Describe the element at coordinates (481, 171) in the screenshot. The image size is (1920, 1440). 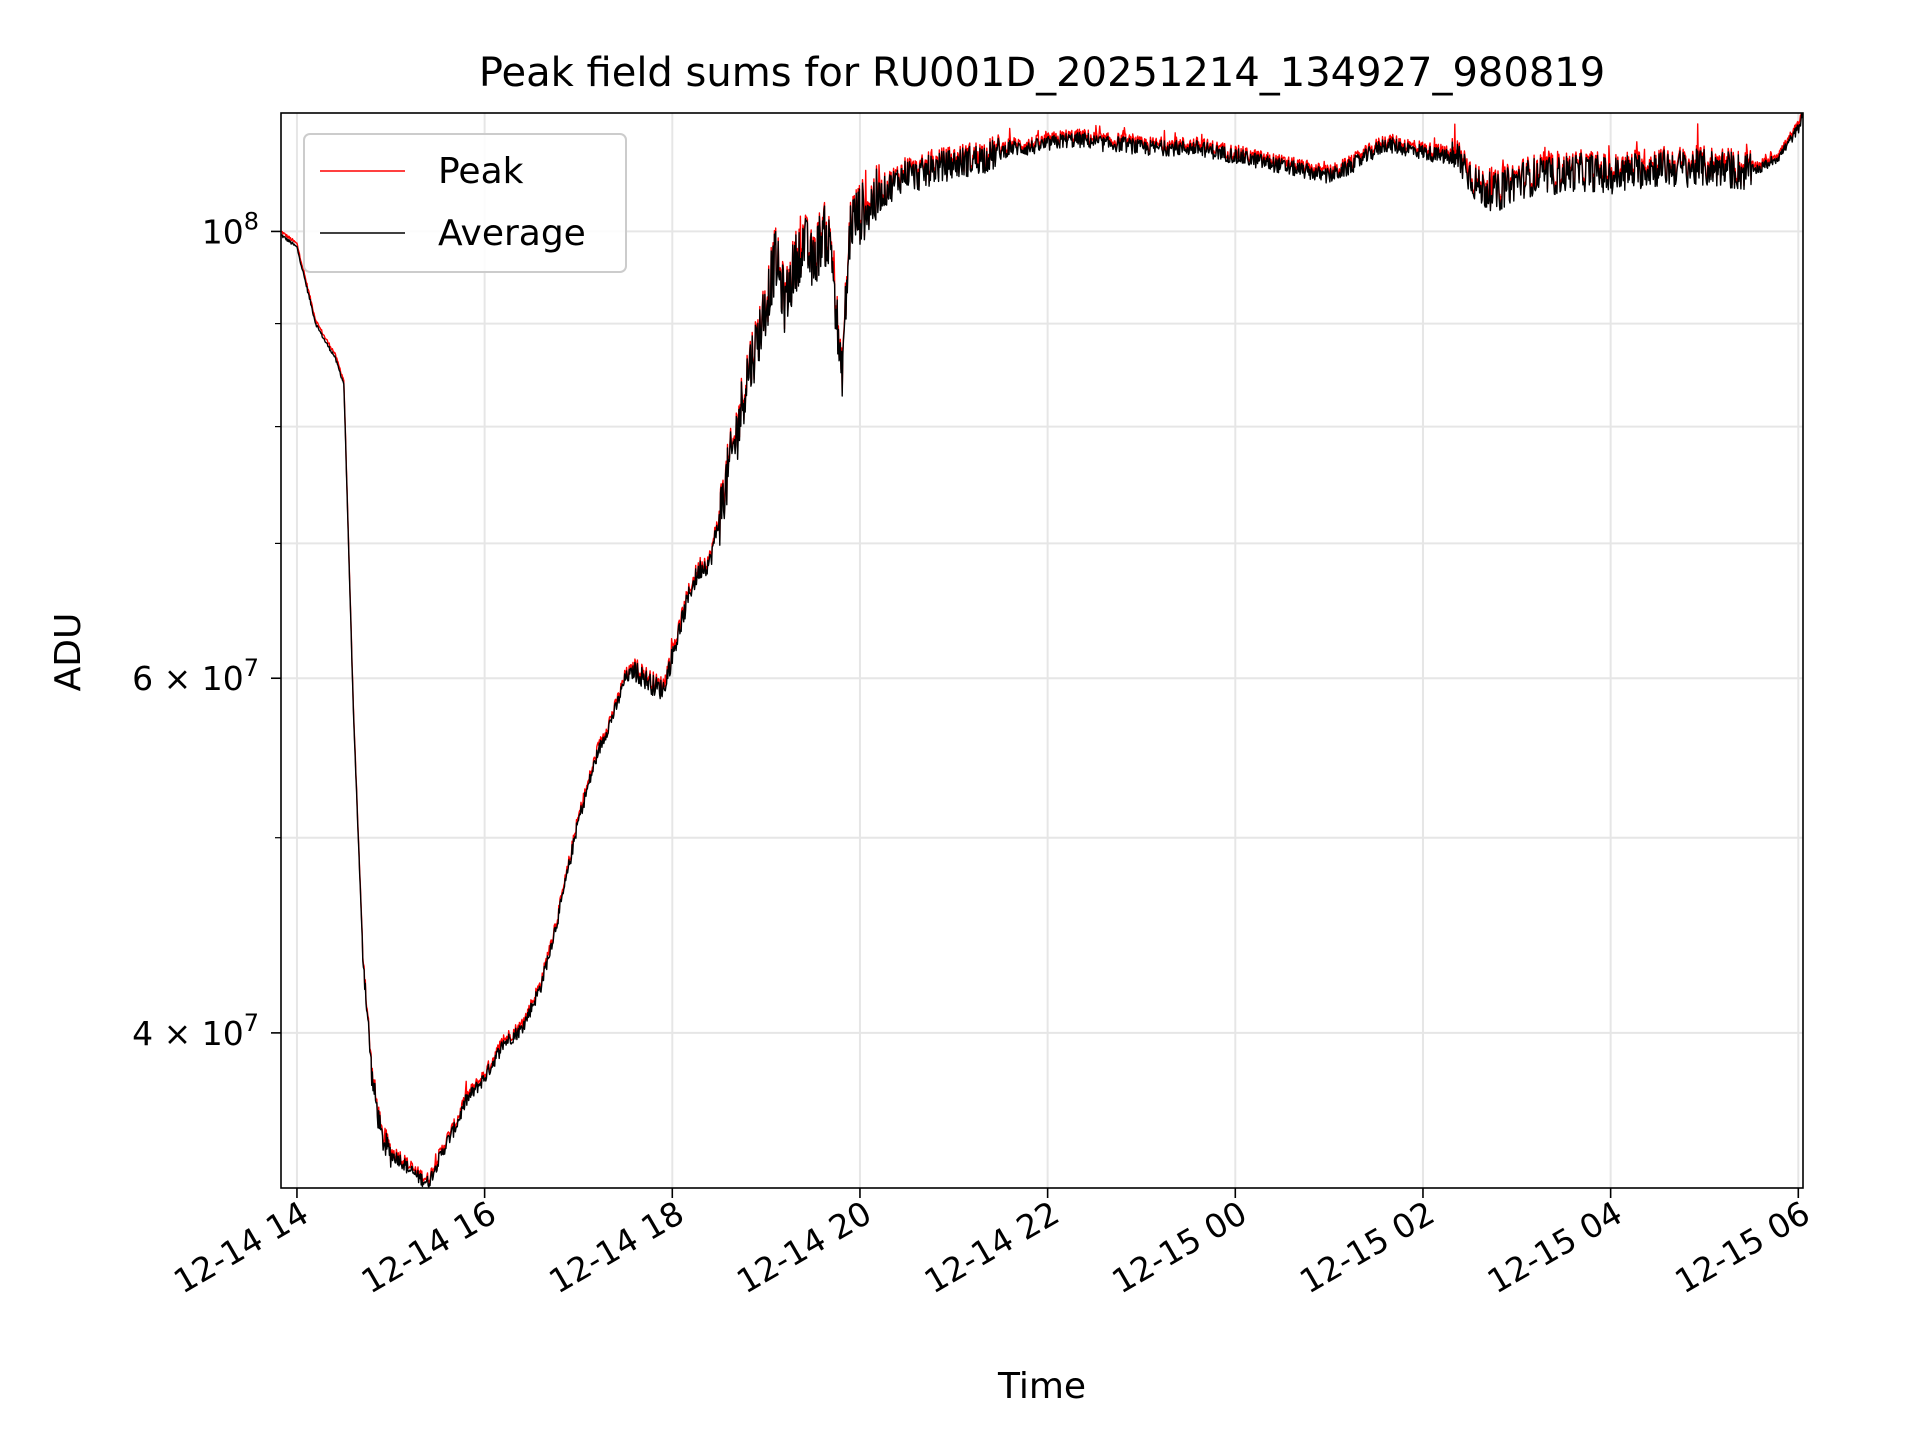
I see `legend-label-peak: Peak` at that location.